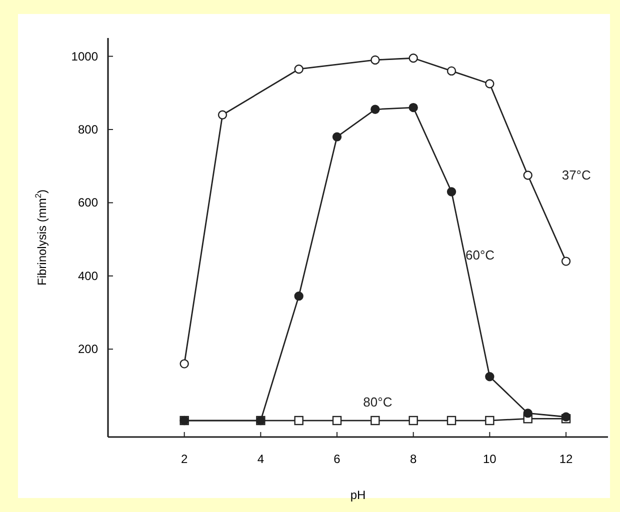 The width and height of the screenshot is (620, 512). Describe the element at coordinates (358, 495) in the screenshot. I see `x-axis-title: pH` at that location.